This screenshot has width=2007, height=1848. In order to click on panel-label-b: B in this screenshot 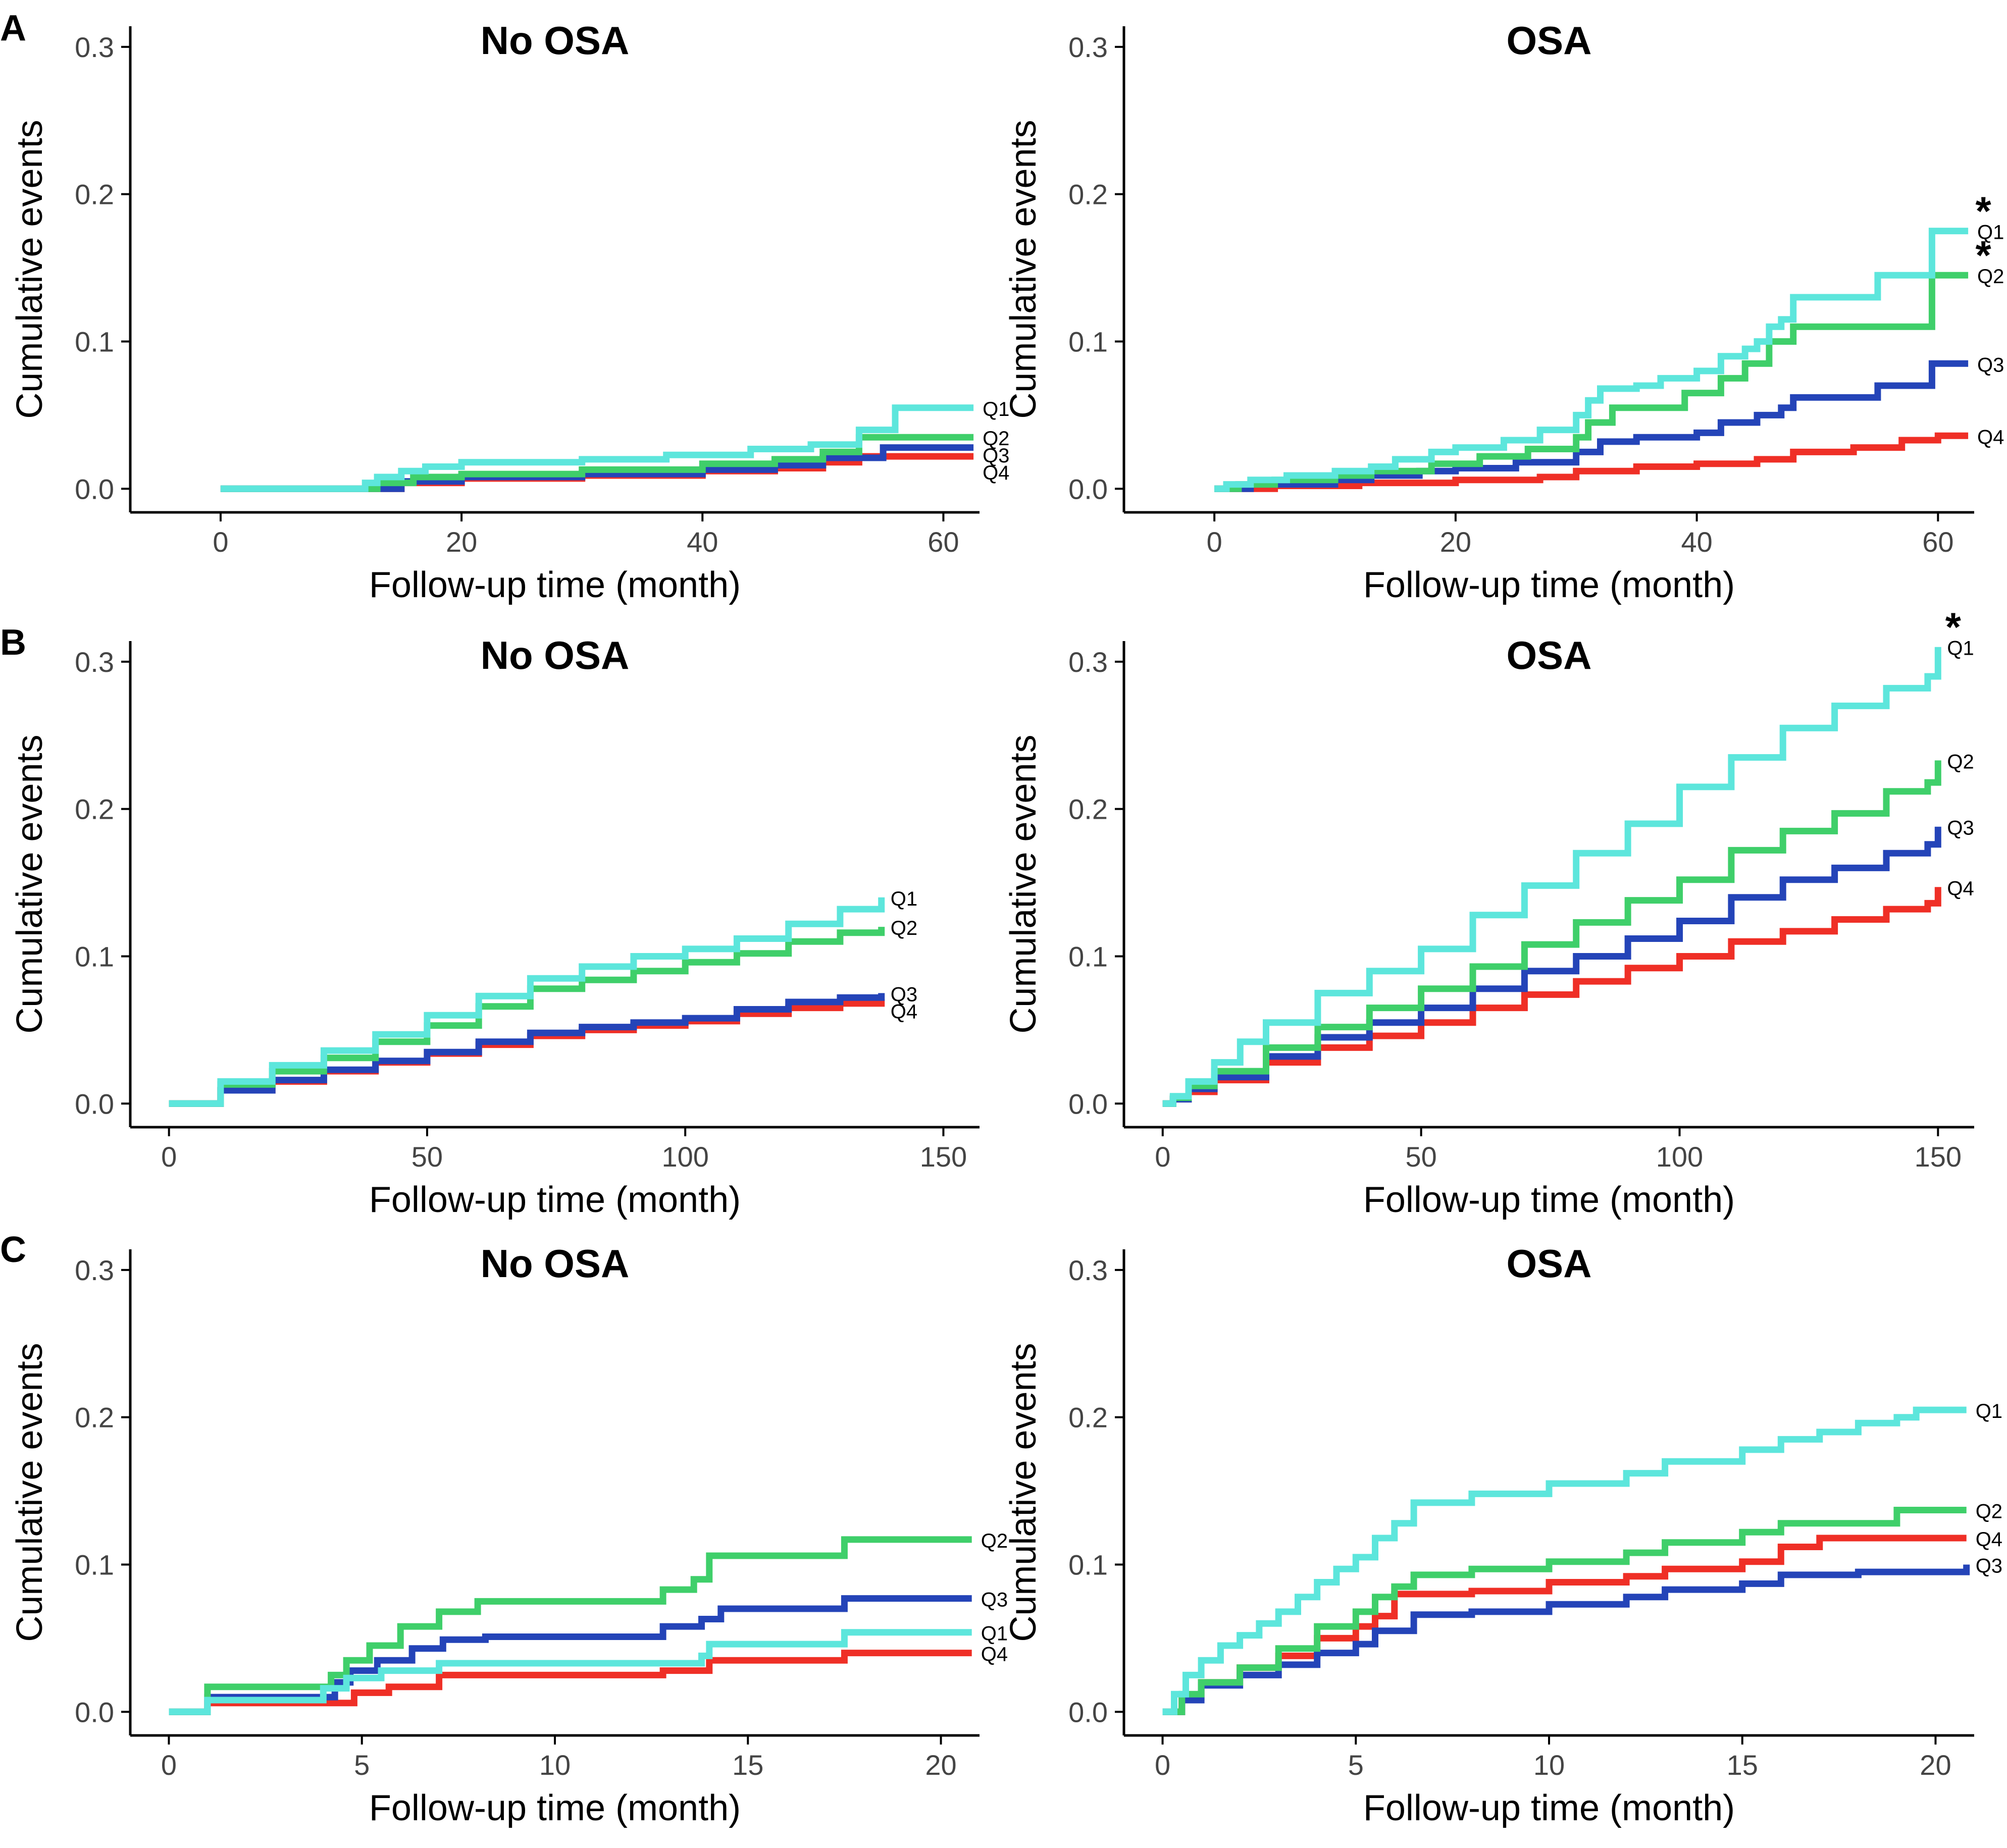, I will do `click(13, 642)`.